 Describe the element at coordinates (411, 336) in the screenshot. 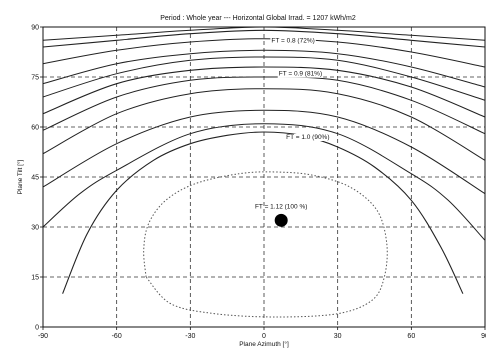

I see `x-tick-label: 60` at that location.